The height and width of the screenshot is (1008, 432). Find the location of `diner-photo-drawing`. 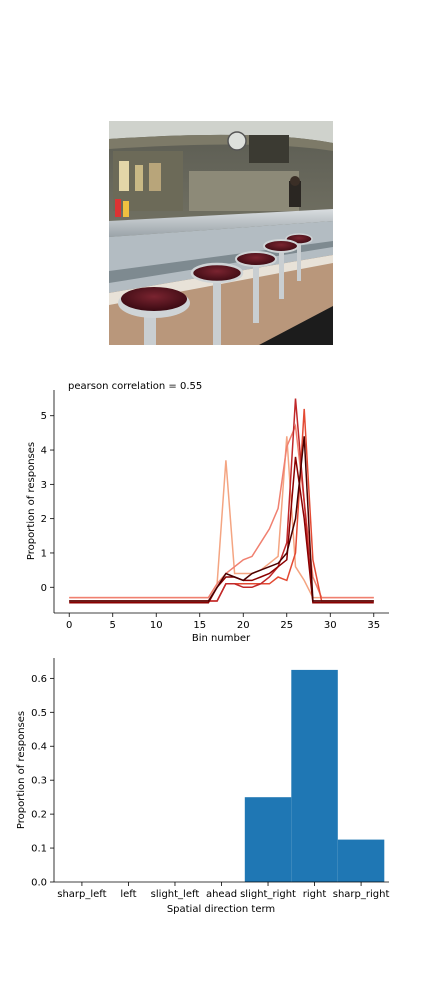

diner-photo-drawing is located at coordinates (221, 233).